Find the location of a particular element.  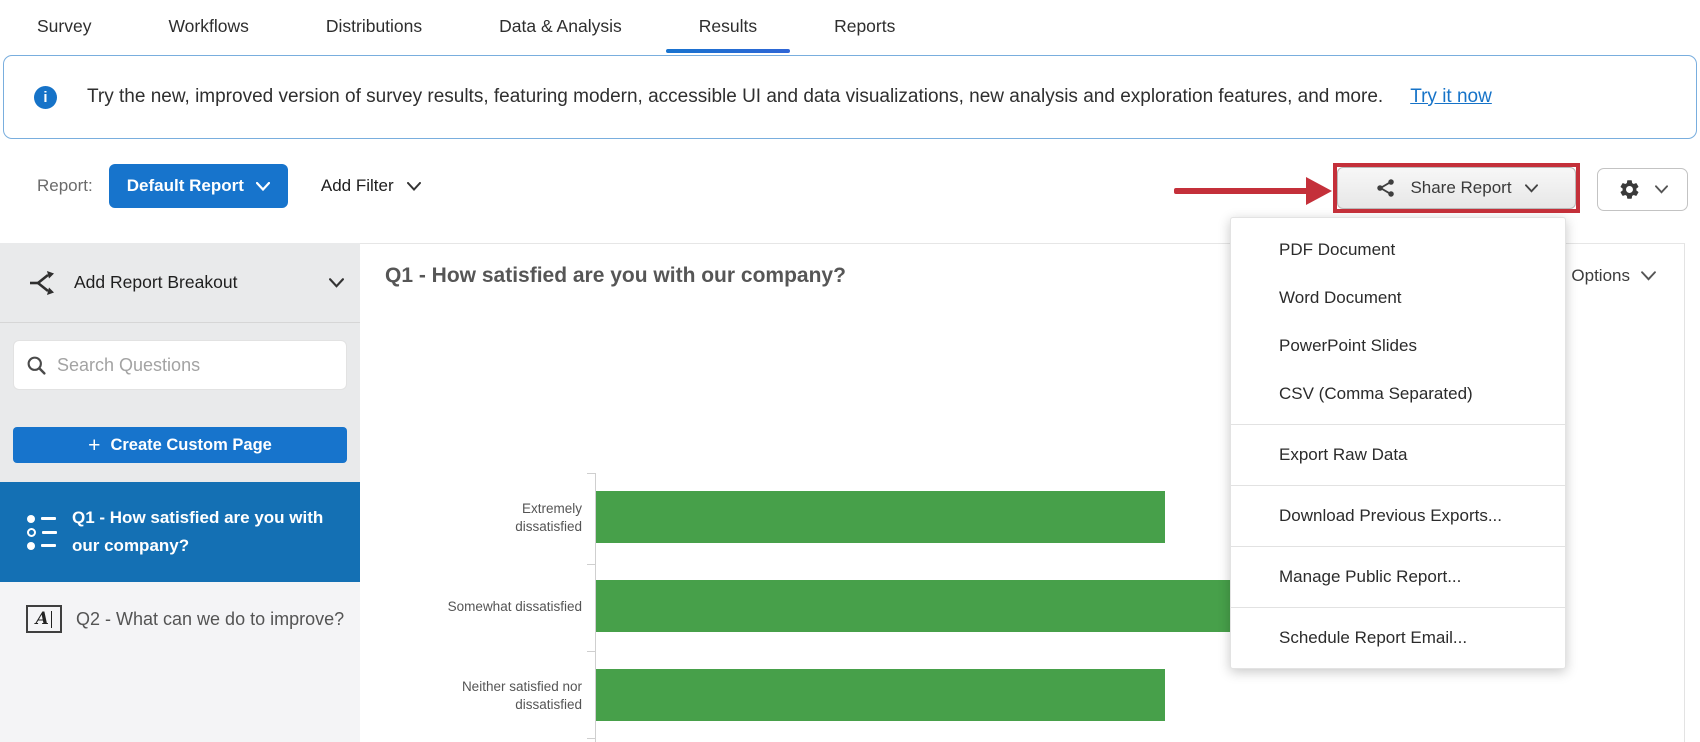

chart-options-label: Options is located at coordinates (1600, 275).